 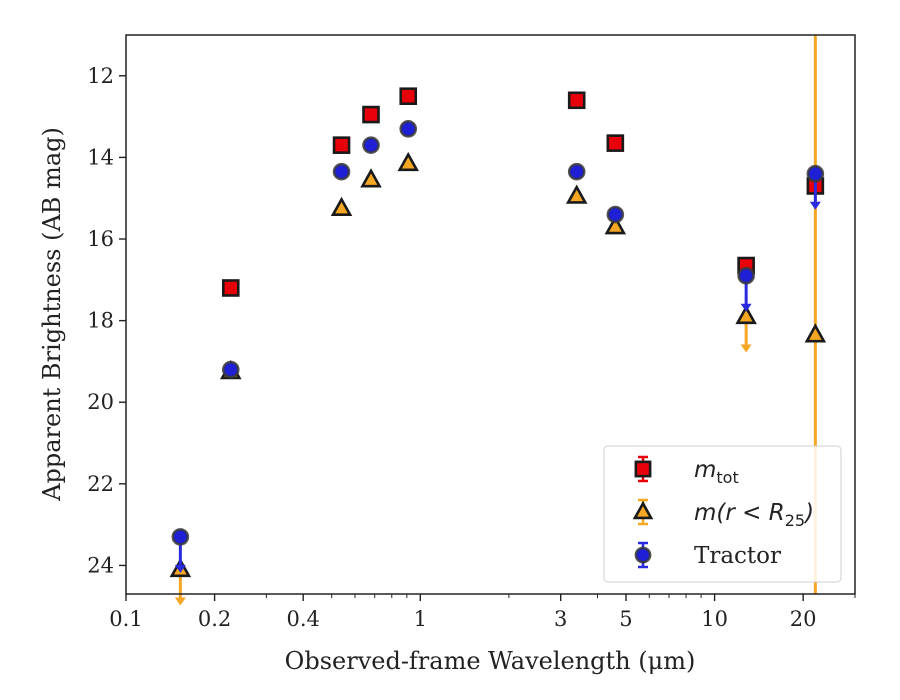 What do you see at coordinates (420, 619) in the screenshot?
I see `x-tick-label: 1` at bounding box center [420, 619].